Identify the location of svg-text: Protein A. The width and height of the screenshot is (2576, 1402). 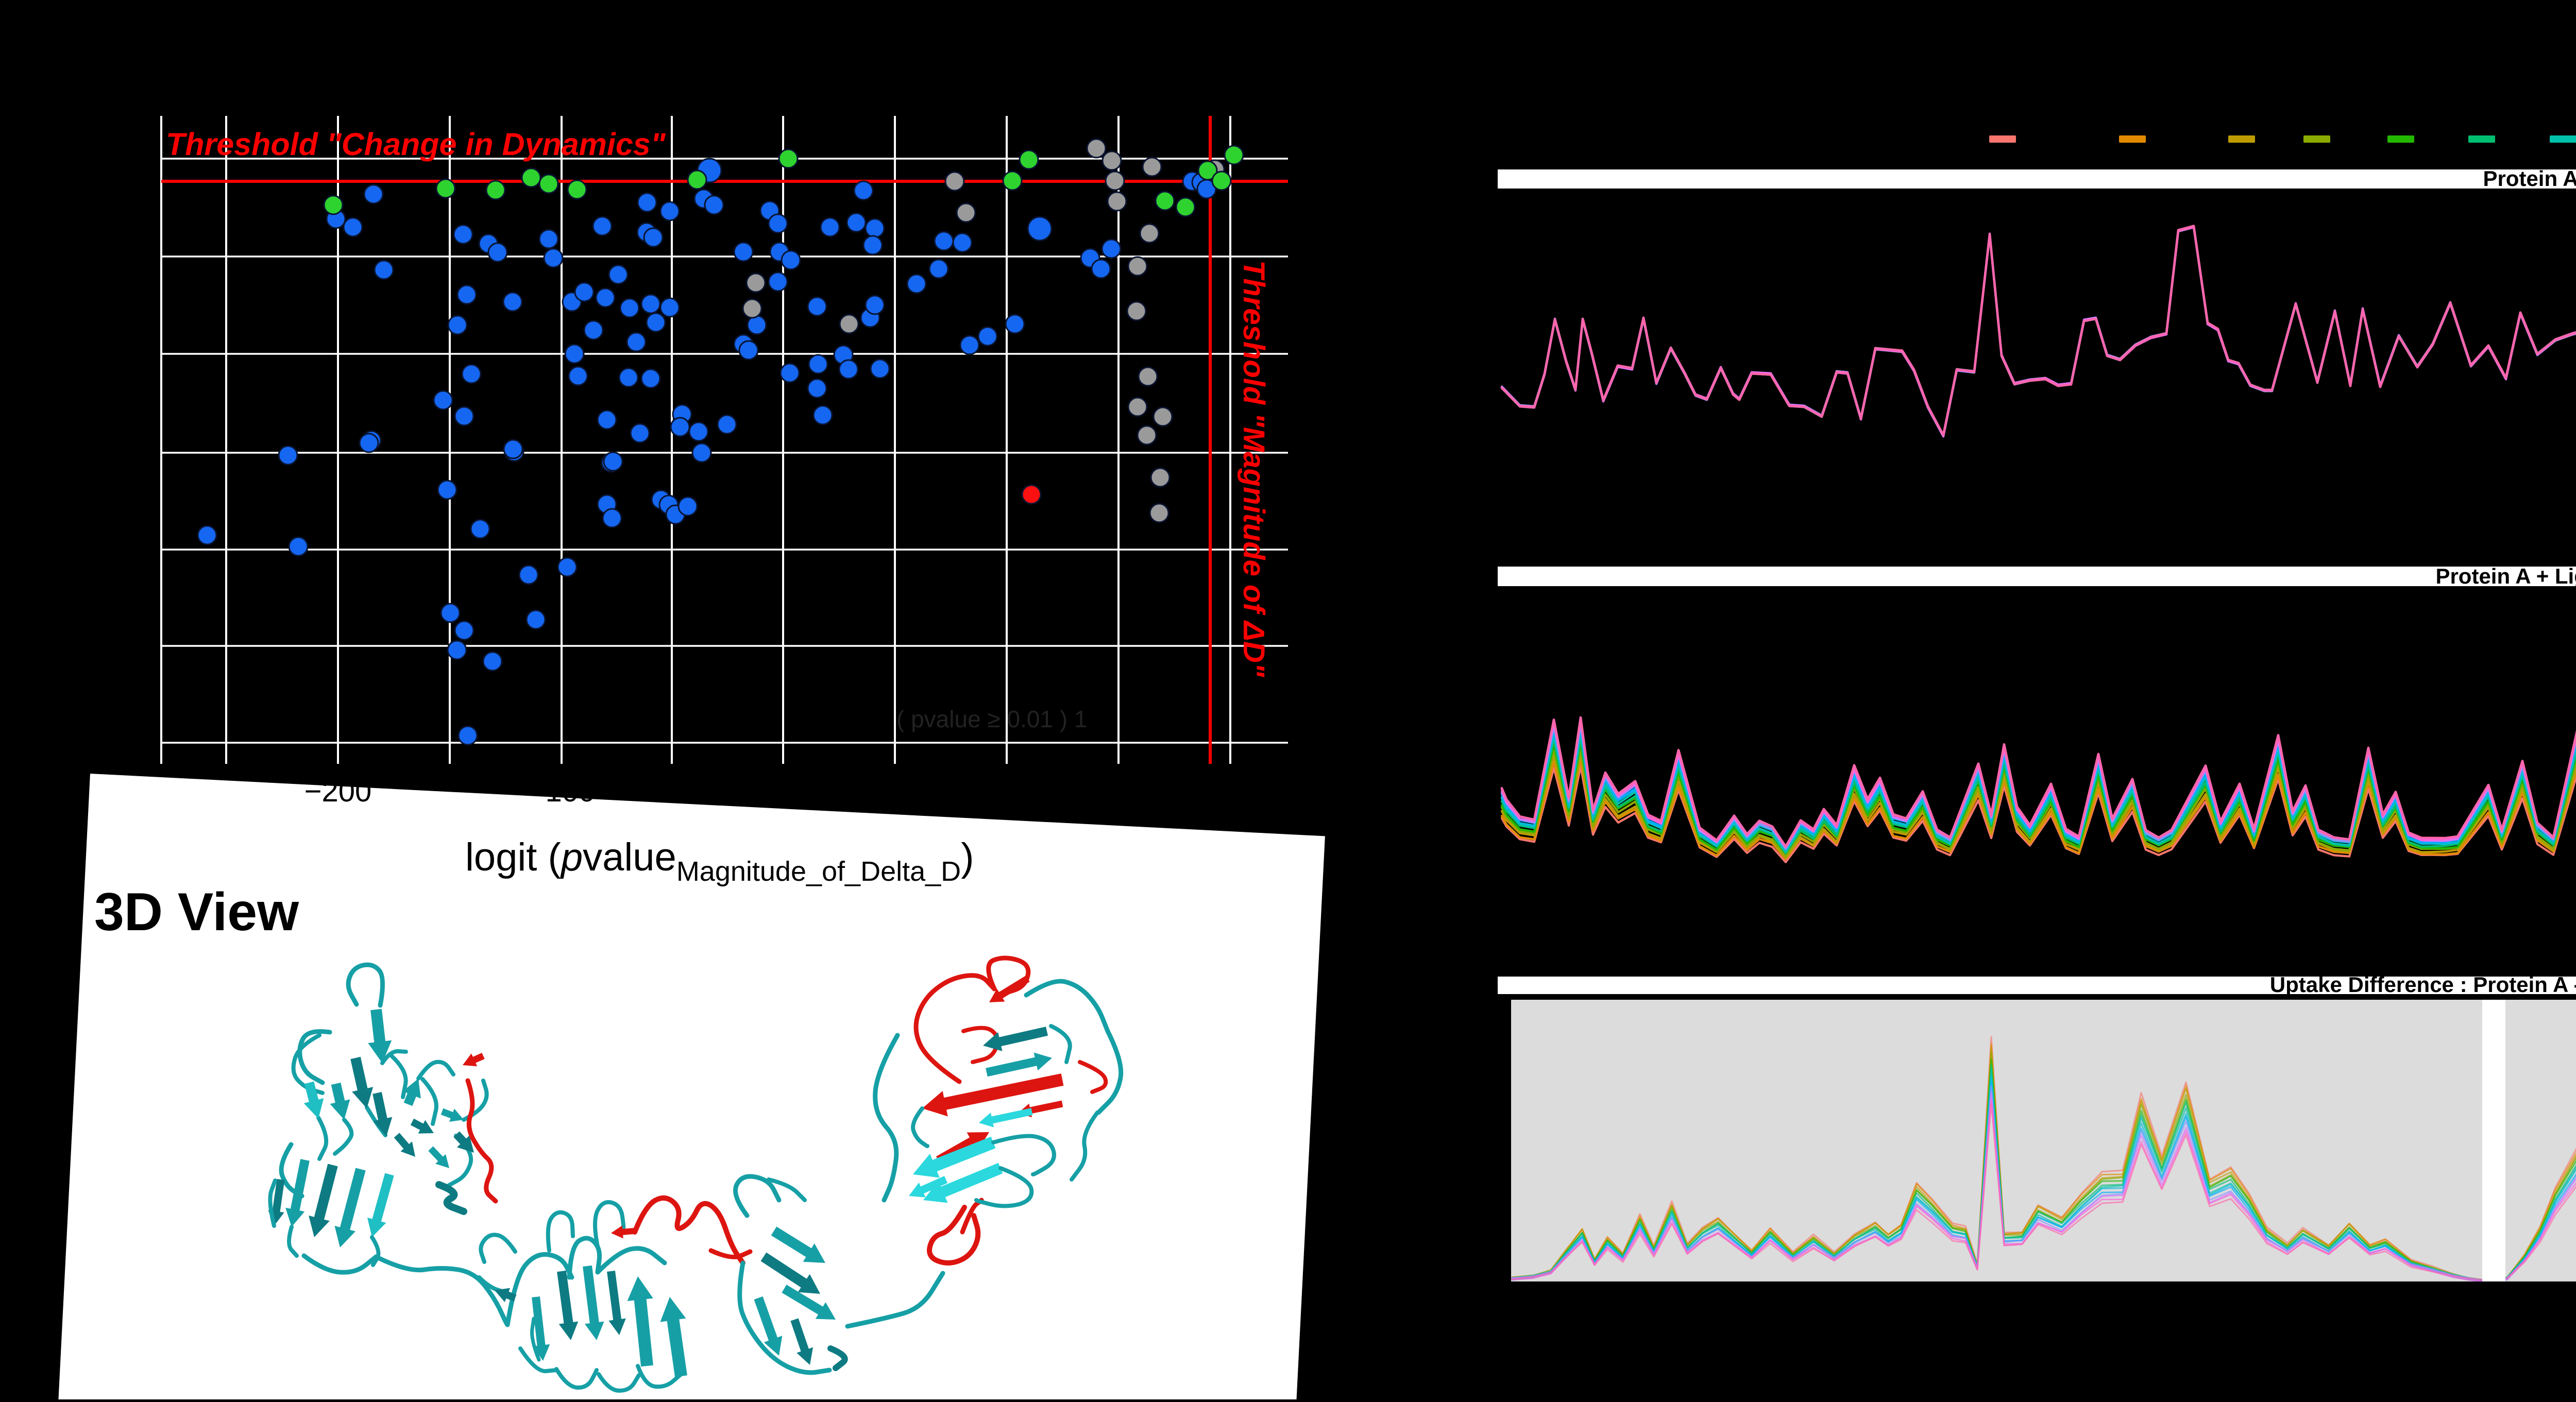
(2529, 178).